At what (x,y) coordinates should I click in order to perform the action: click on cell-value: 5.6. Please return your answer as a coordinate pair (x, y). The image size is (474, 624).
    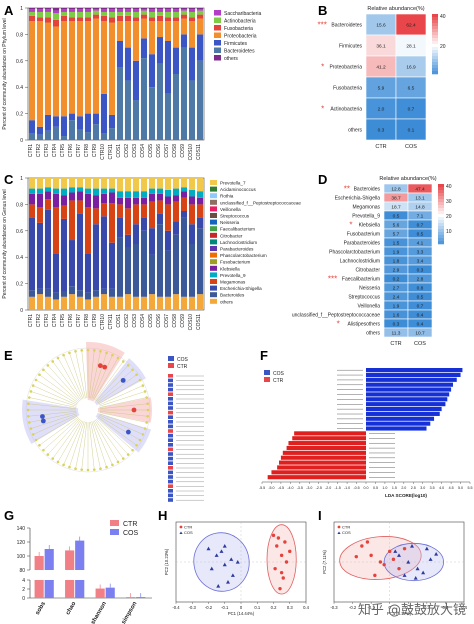
    Looking at the image, I should click on (396, 226).